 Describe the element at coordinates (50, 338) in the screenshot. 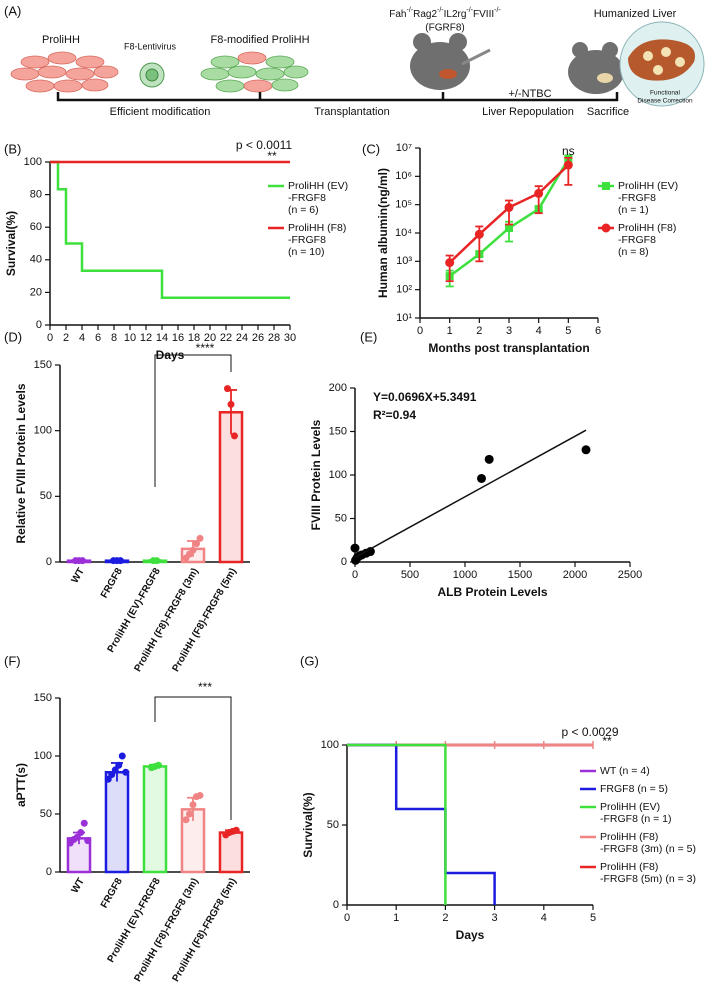

I see `x-tick-label: 0` at that location.